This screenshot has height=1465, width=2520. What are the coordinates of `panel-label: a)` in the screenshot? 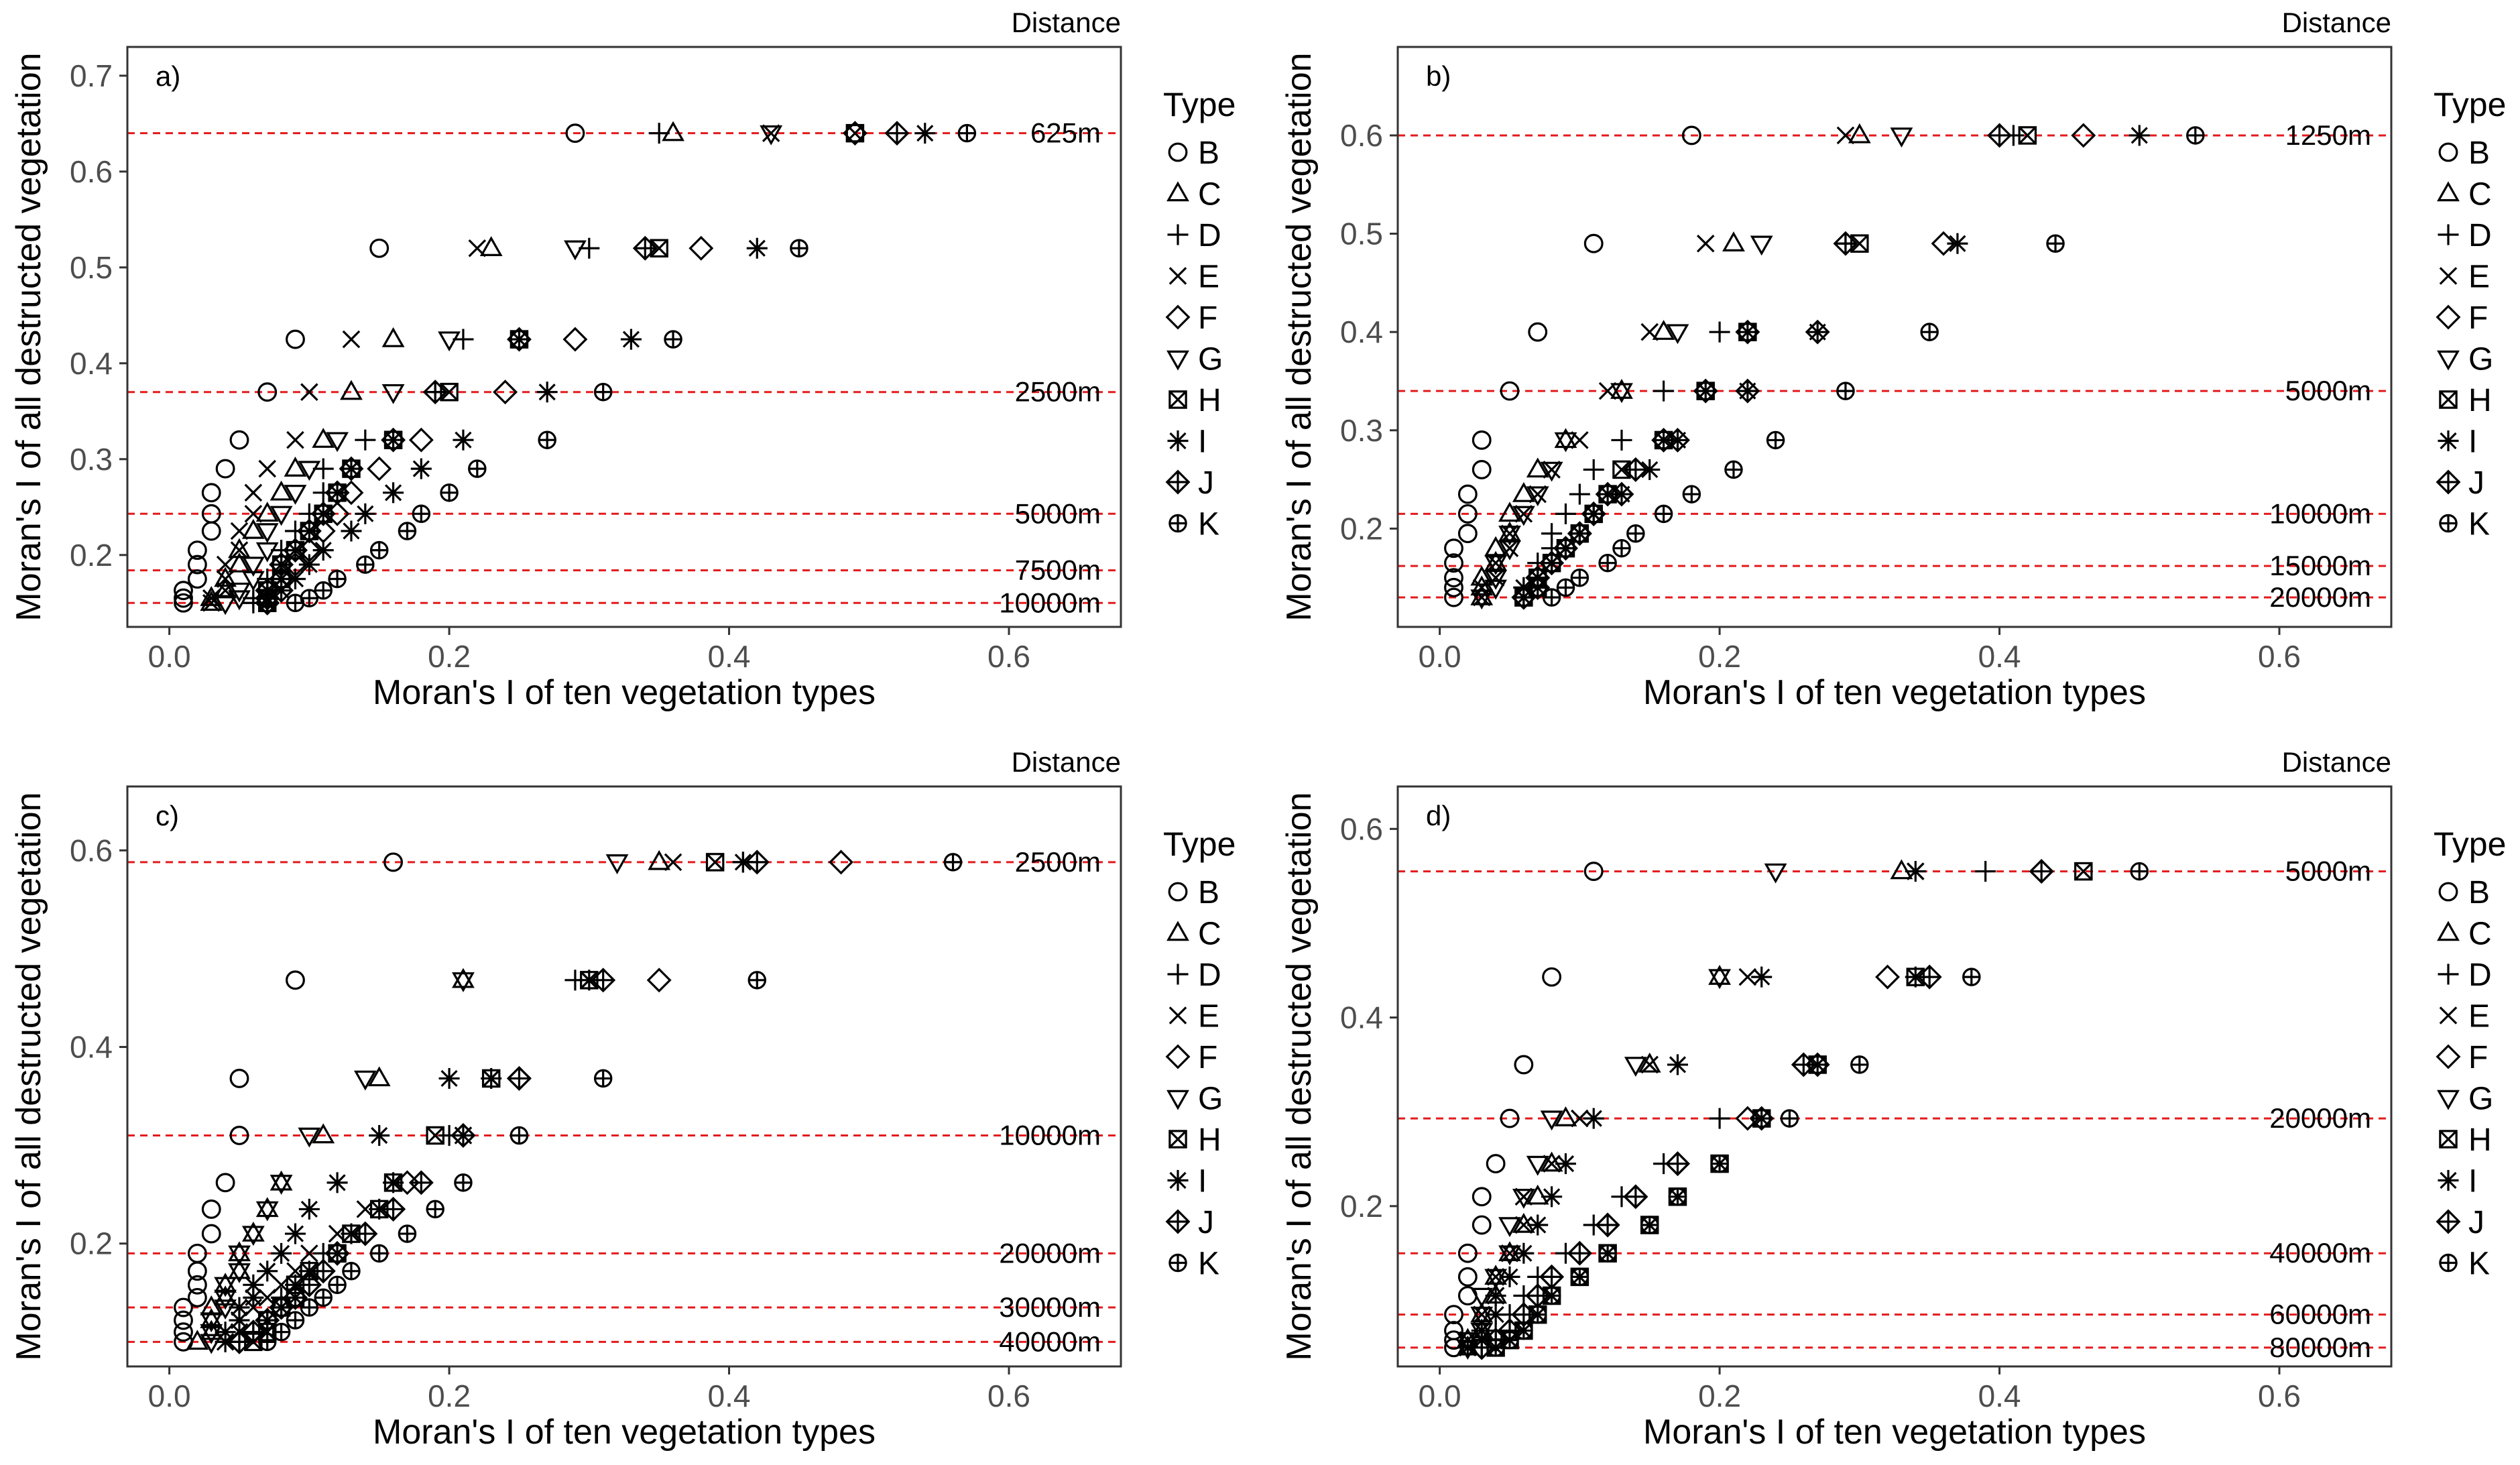 It's located at (168, 76).